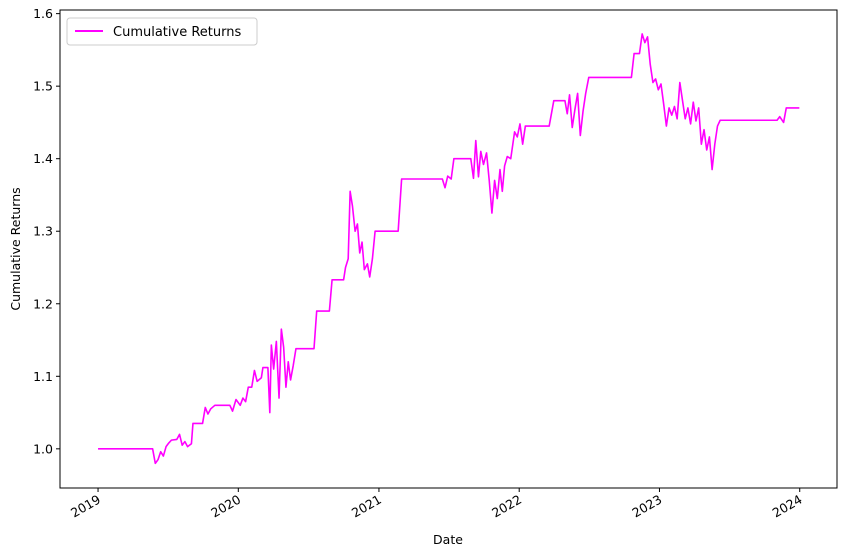  What do you see at coordinates (43, 231) in the screenshot?
I see `y-tick-label: 1.3` at bounding box center [43, 231].